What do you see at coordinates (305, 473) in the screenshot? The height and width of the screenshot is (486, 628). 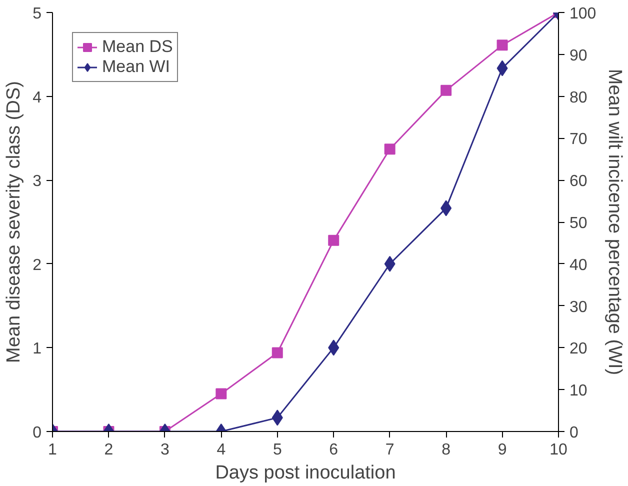 I see `x-axis-title: Days post inoculation` at bounding box center [305, 473].